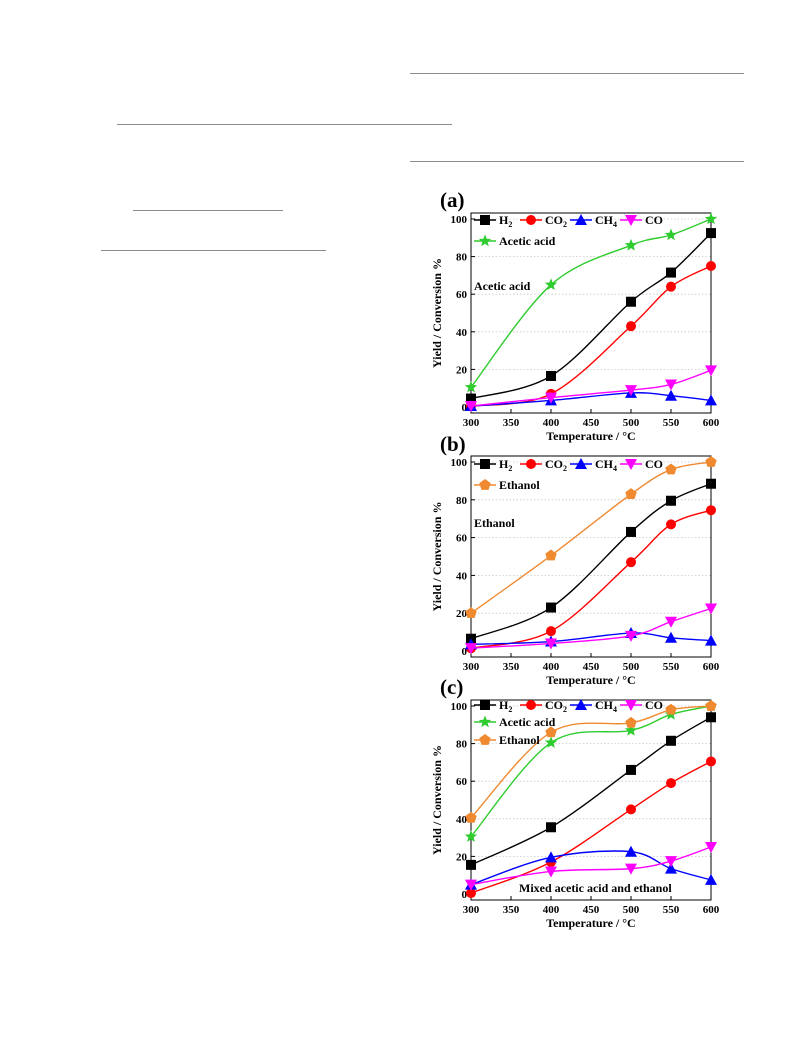 The width and height of the screenshot is (793, 1057). I want to click on legend-entry: CO2, so click(543, 465).